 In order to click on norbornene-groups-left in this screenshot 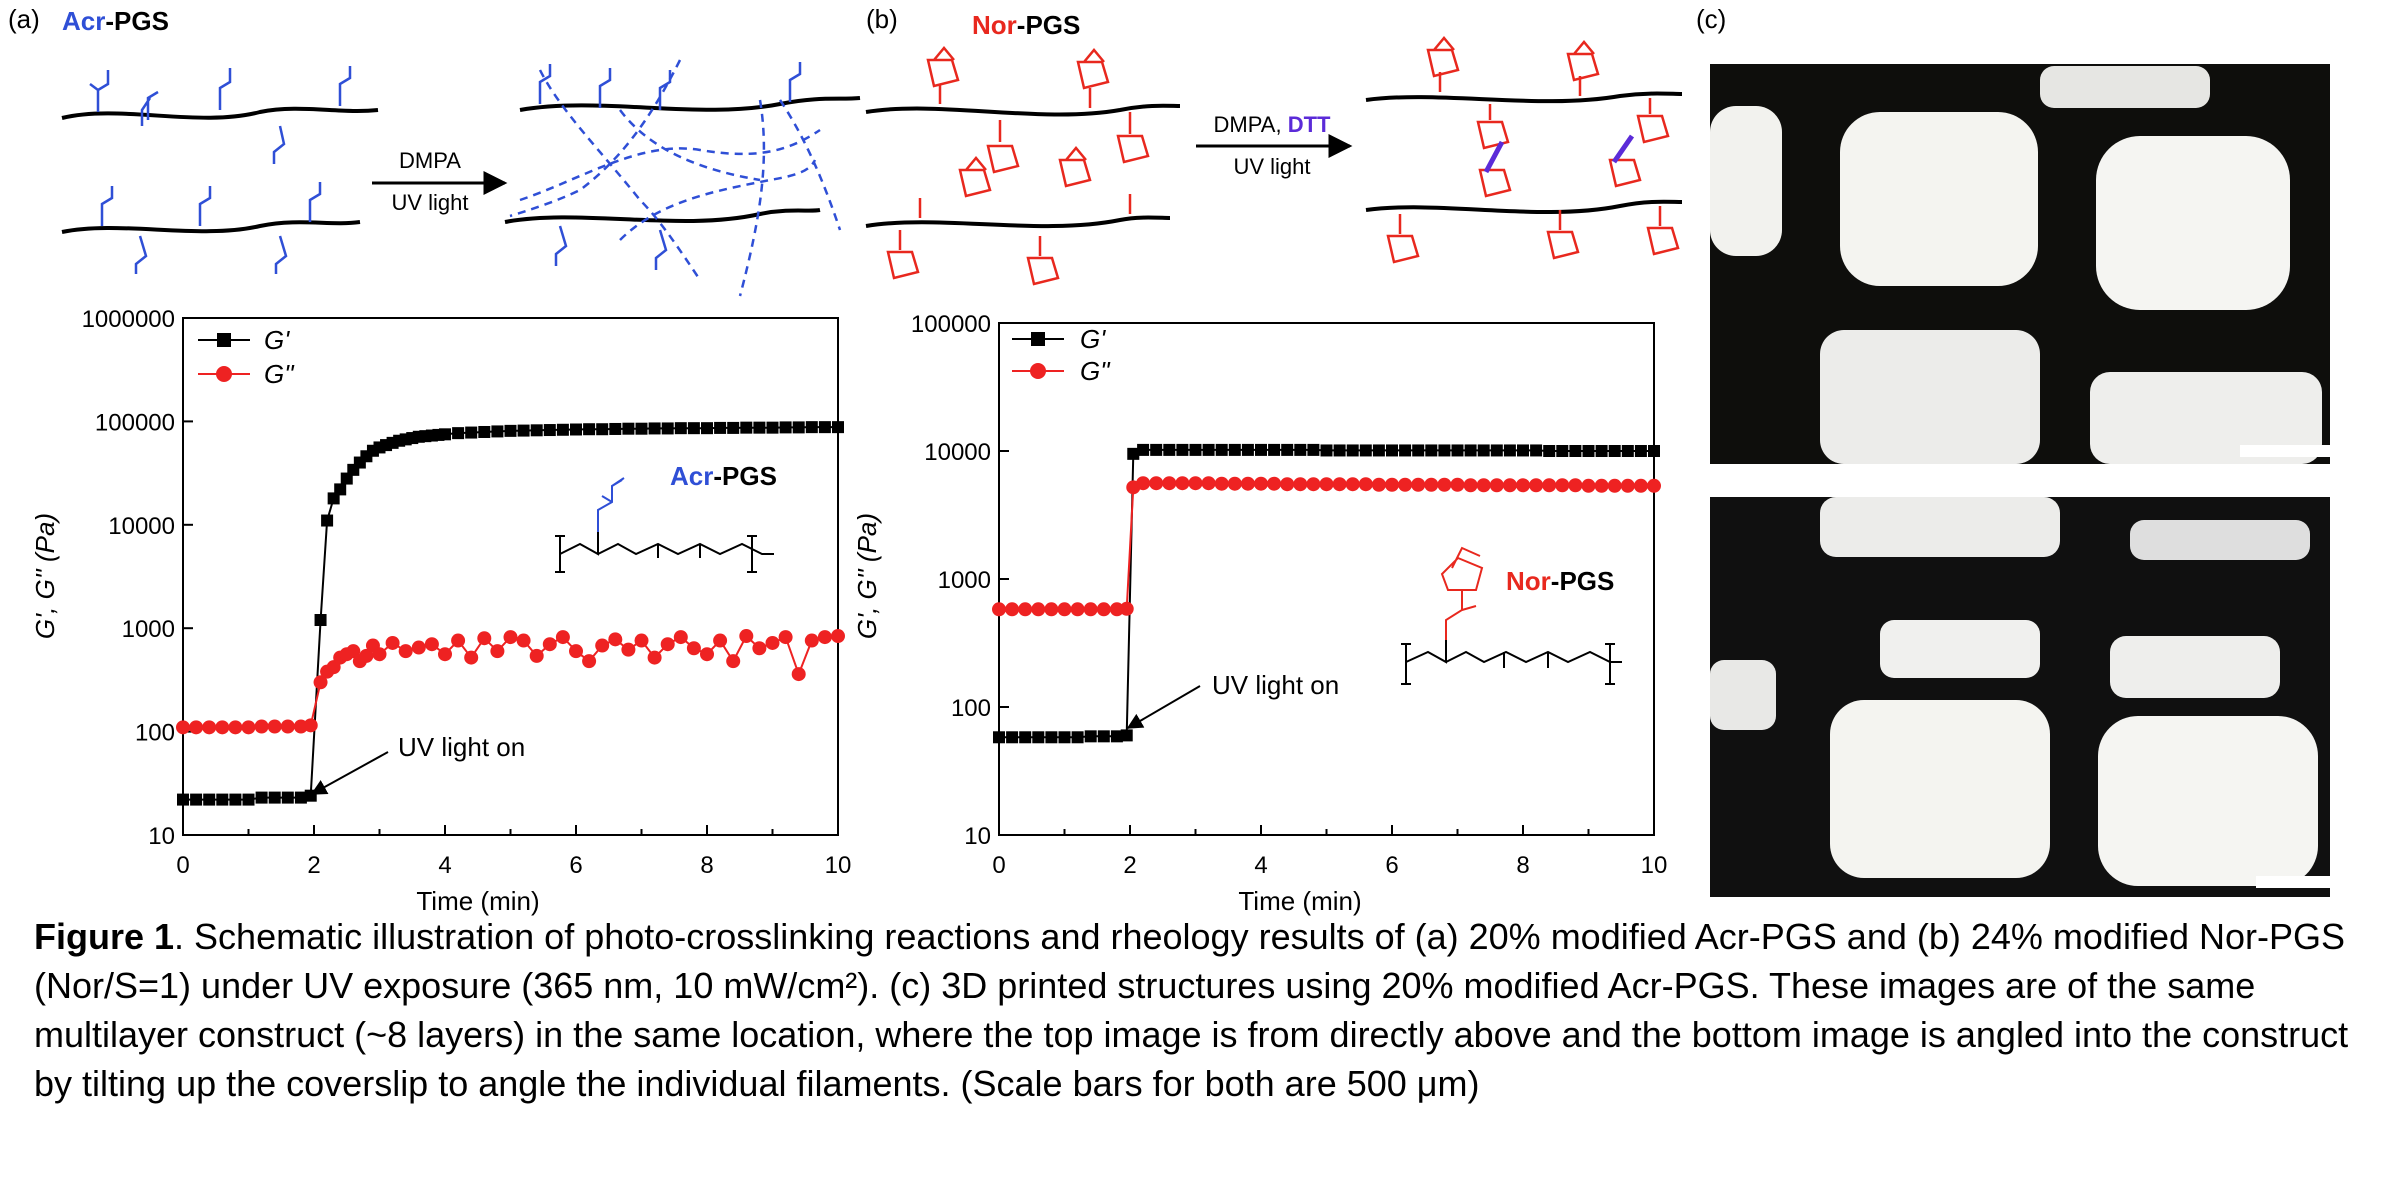, I will do `click(1018, 166)`.